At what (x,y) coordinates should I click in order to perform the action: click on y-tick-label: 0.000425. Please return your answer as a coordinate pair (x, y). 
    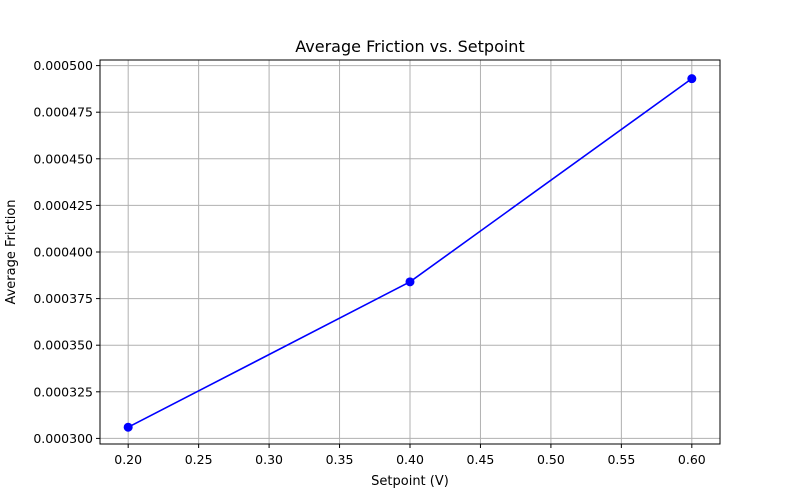
    Looking at the image, I should click on (63, 205).